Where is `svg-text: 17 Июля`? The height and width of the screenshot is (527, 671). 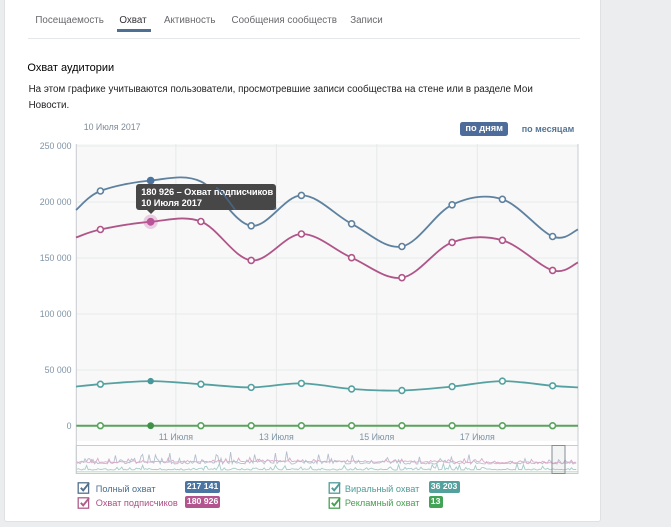 svg-text: 17 Июля is located at coordinates (477, 437).